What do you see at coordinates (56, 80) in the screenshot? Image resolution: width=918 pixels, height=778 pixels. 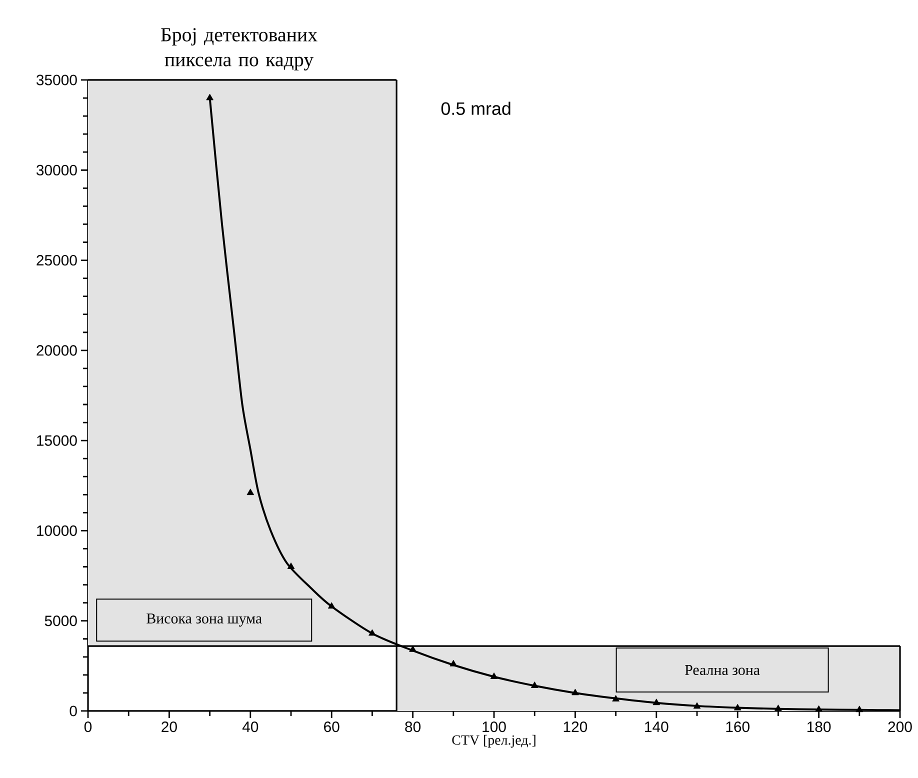 I see `y-tick-label: 35000` at bounding box center [56, 80].